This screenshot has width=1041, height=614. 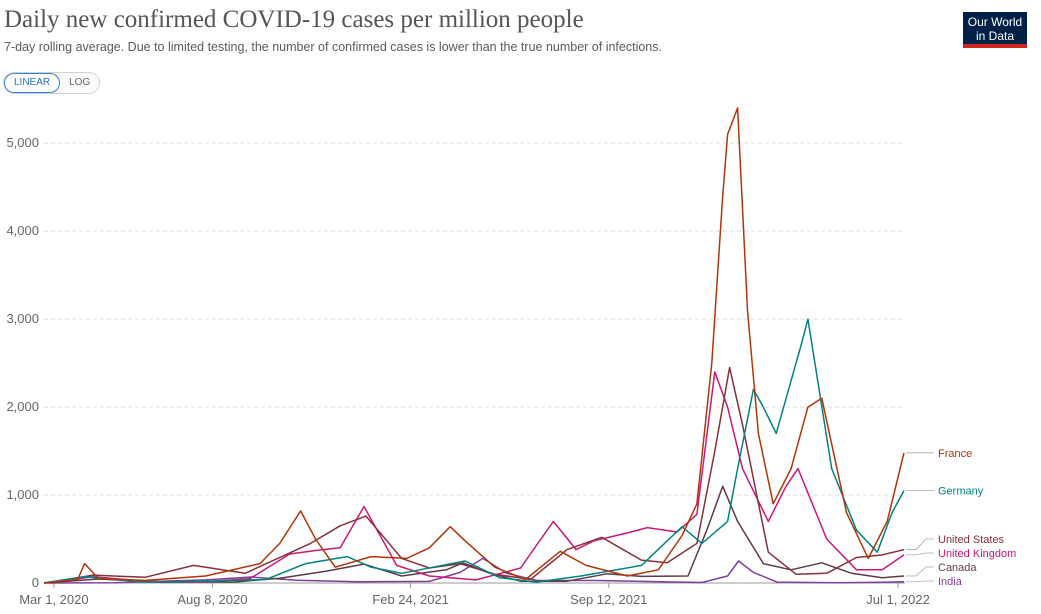 I want to click on log-scale-button: LOG, so click(x=80, y=83).